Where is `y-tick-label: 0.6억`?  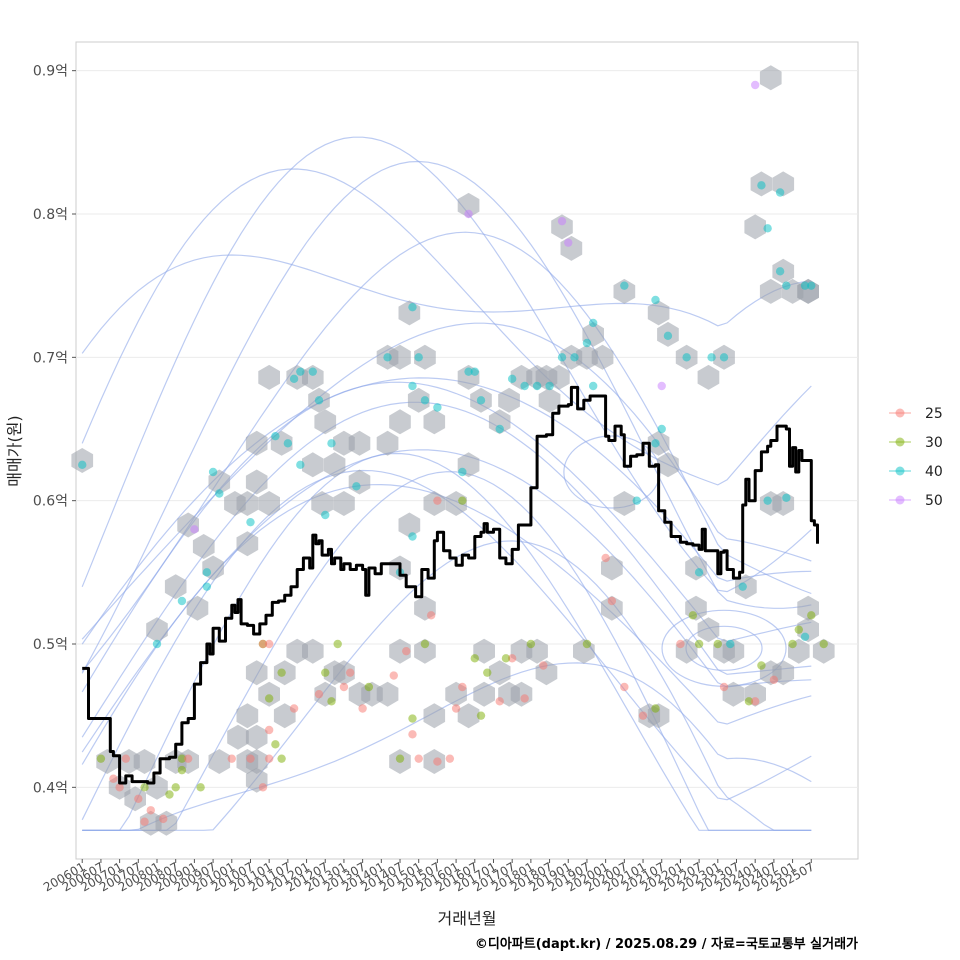 y-tick-label: 0.6억 is located at coordinates (50, 502).